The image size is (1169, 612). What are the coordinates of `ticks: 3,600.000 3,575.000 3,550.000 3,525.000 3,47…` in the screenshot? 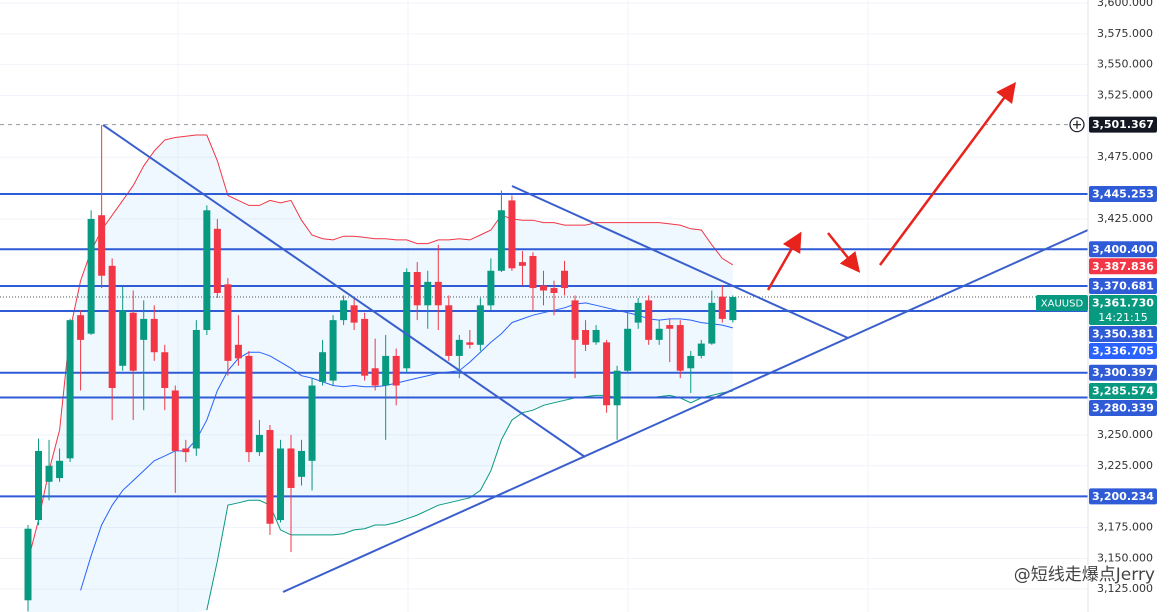 It's located at (1125, 297).